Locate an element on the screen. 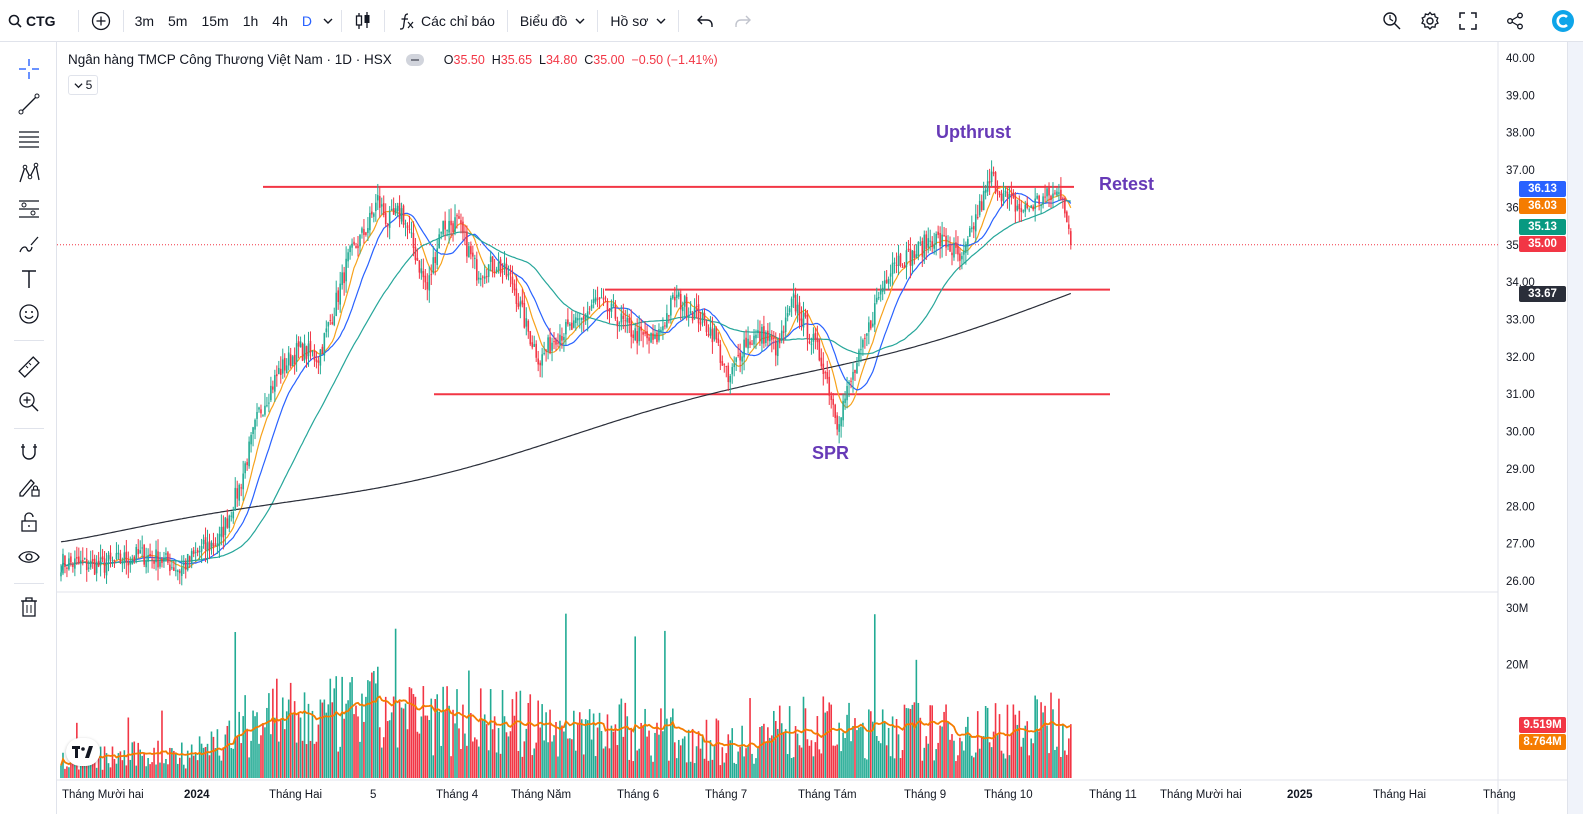  interval-4h: 4h is located at coordinates (280, 20).